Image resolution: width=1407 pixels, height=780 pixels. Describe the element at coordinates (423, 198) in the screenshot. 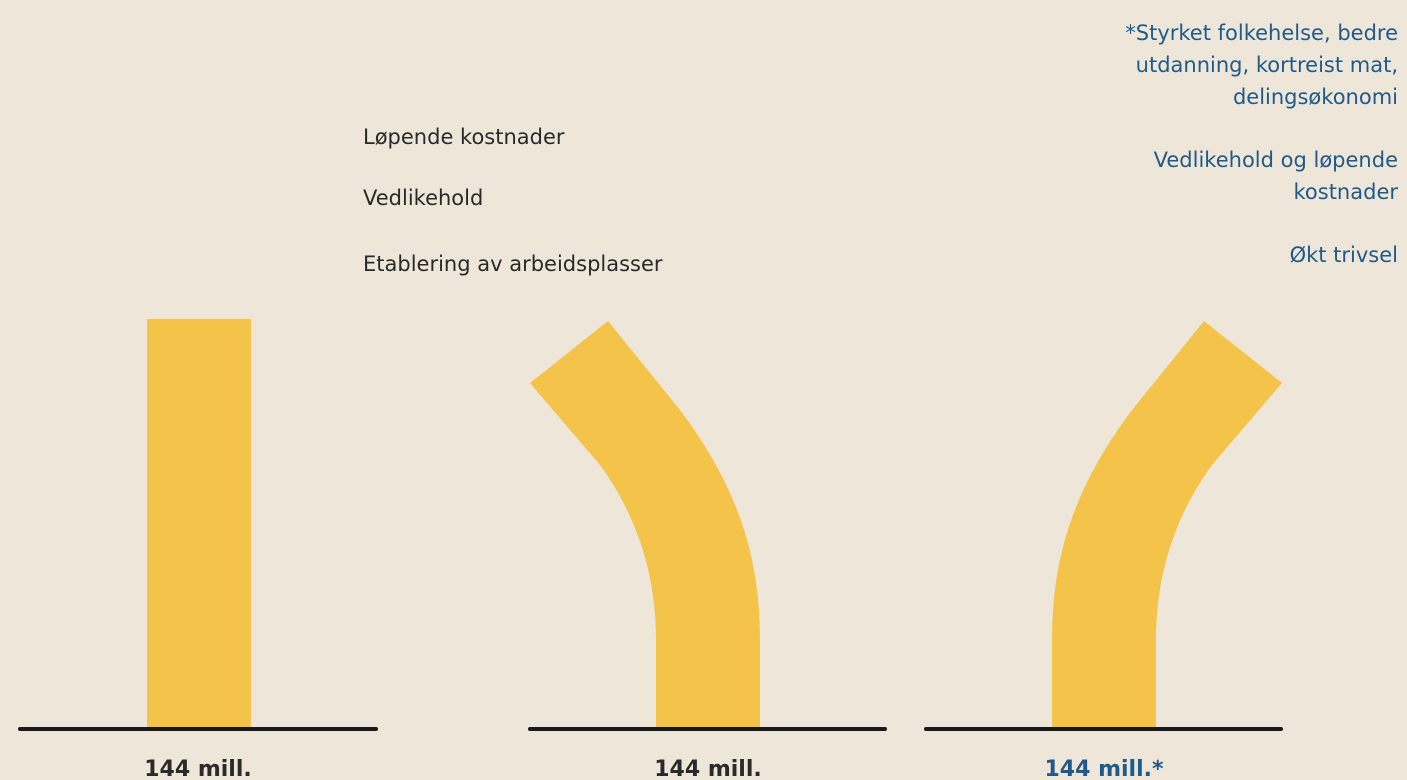

I see `legend-item: Vedlikehold` at that location.